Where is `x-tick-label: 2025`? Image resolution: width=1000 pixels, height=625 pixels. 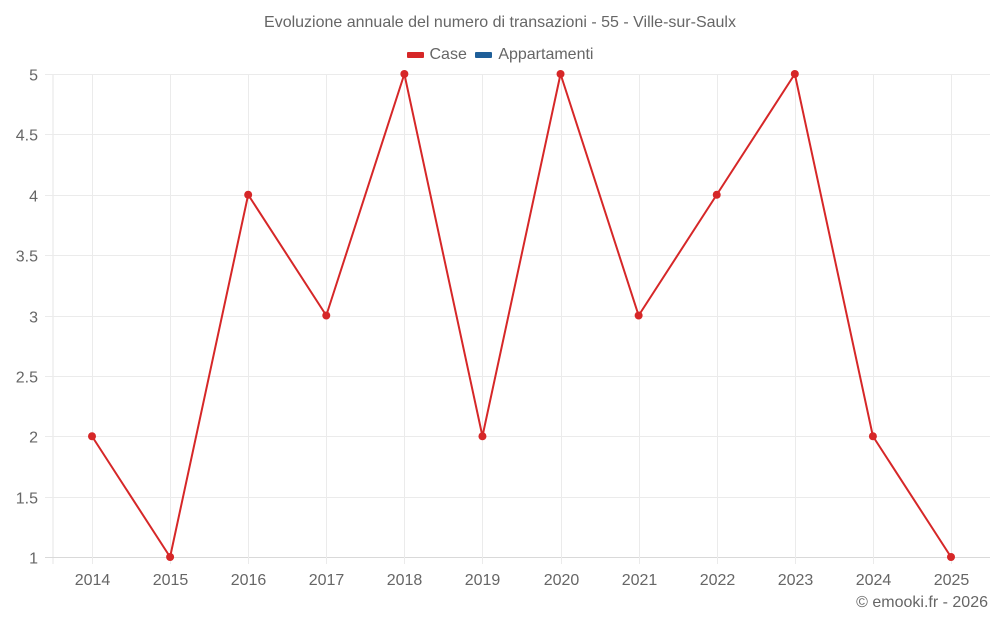 x-tick-label: 2025 is located at coordinates (952, 580).